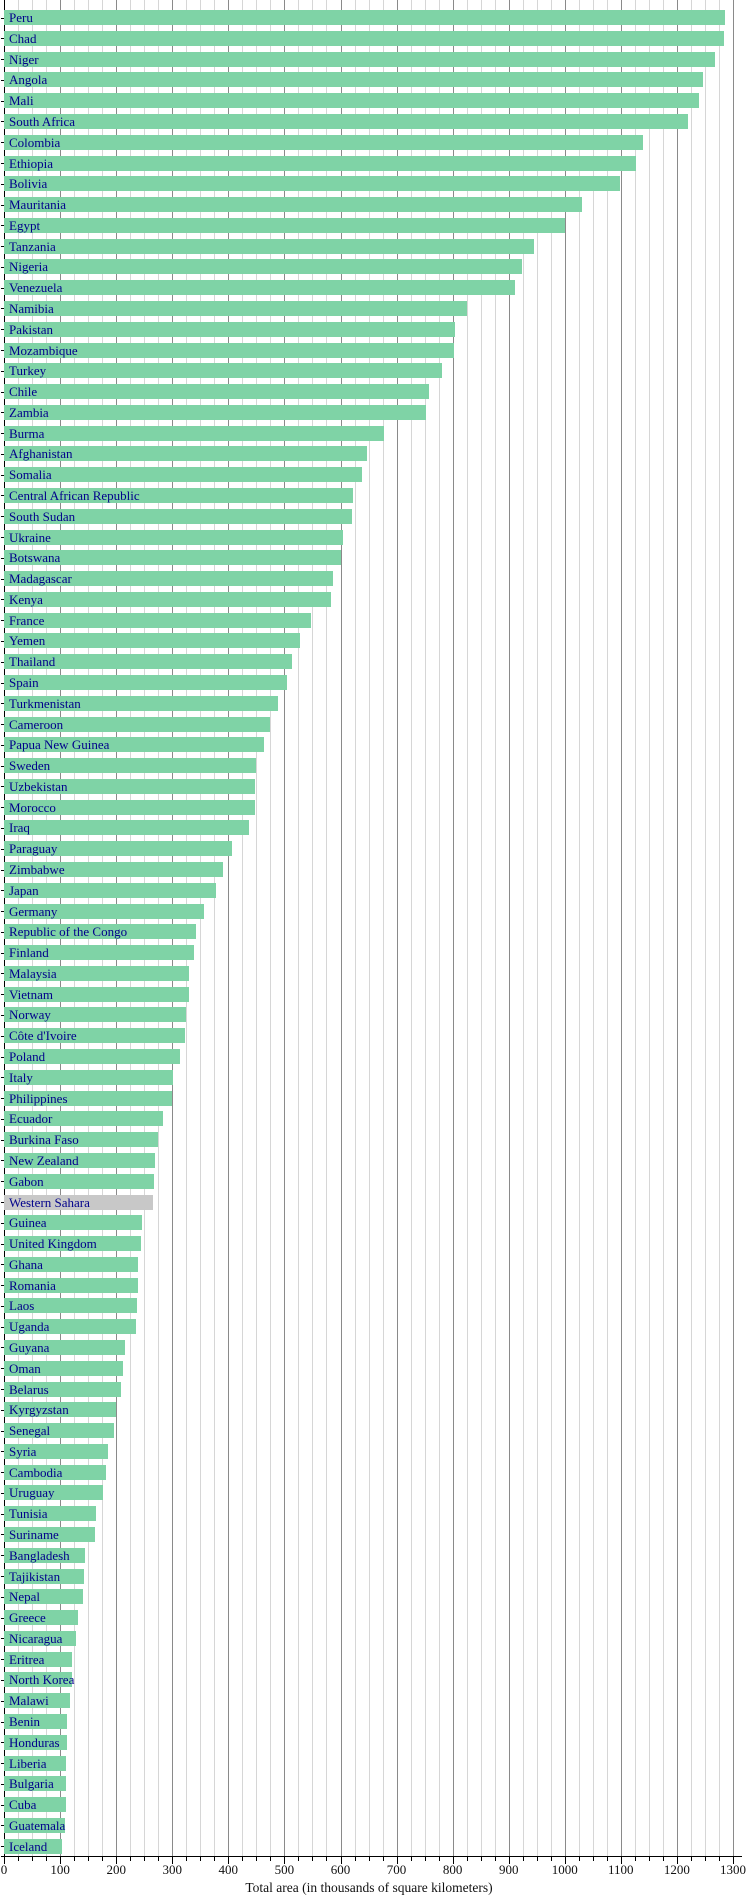 The height and width of the screenshot is (1903, 750). What do you see at coordinates (41, 454) in the screenshot?
I see `bar-label: Afghanistan` at bounding box center [41, 454].